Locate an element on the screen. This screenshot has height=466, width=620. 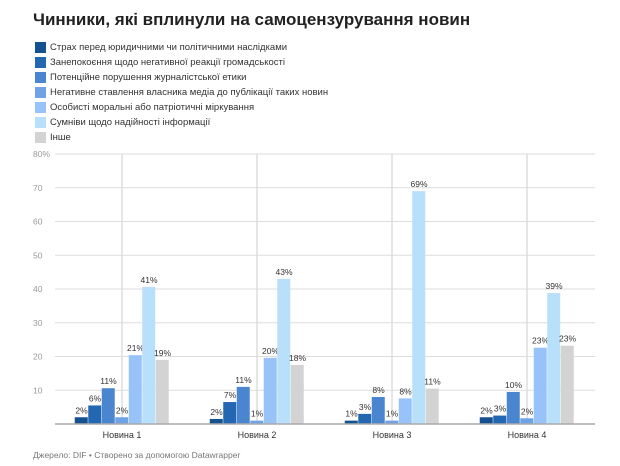
y-tick-label: 60 is located at coordinates (38, 222).